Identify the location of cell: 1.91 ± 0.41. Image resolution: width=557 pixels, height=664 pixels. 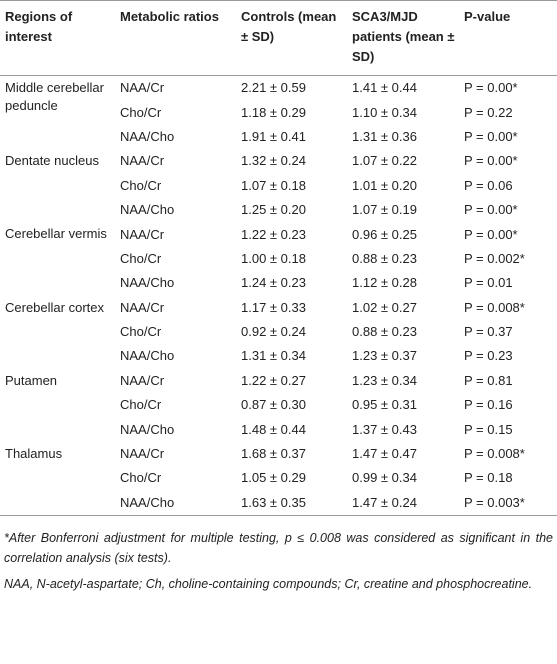
(273, 136).